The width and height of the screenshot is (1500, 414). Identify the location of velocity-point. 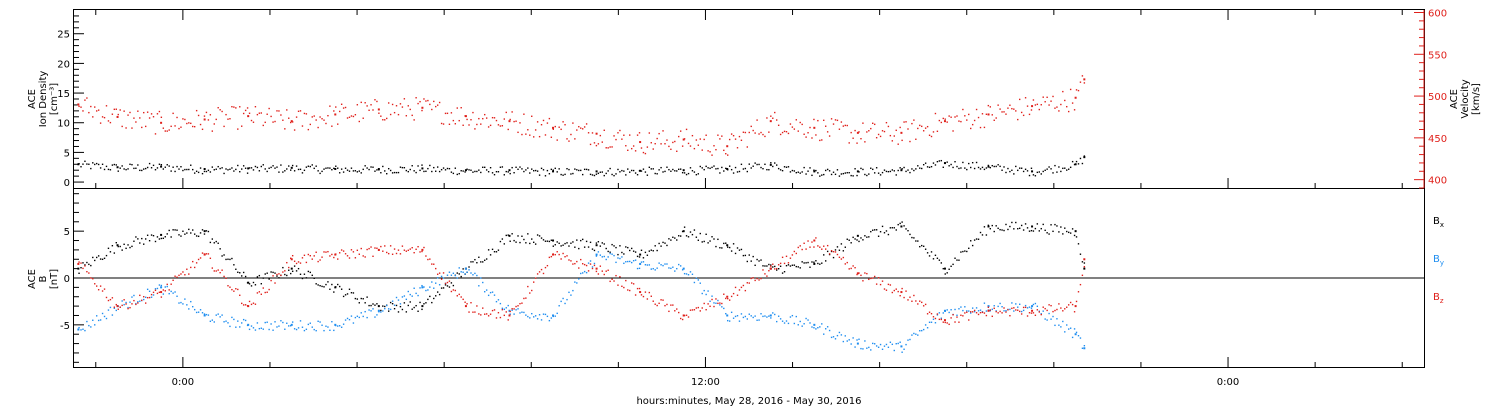
(78, 104).